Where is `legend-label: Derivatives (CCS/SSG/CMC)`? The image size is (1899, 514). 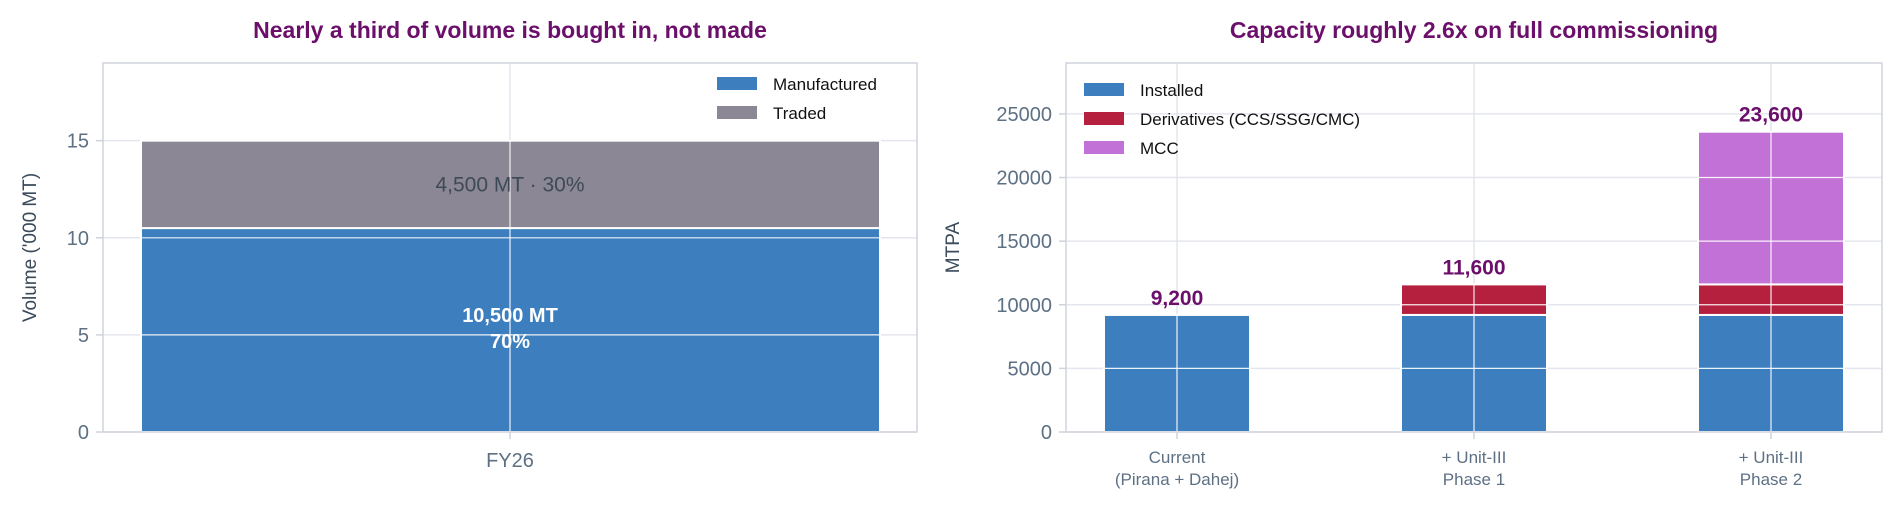
legend-label: Derivatives (CCS/SSG/CMC) is located at coordinates (1250, 119).